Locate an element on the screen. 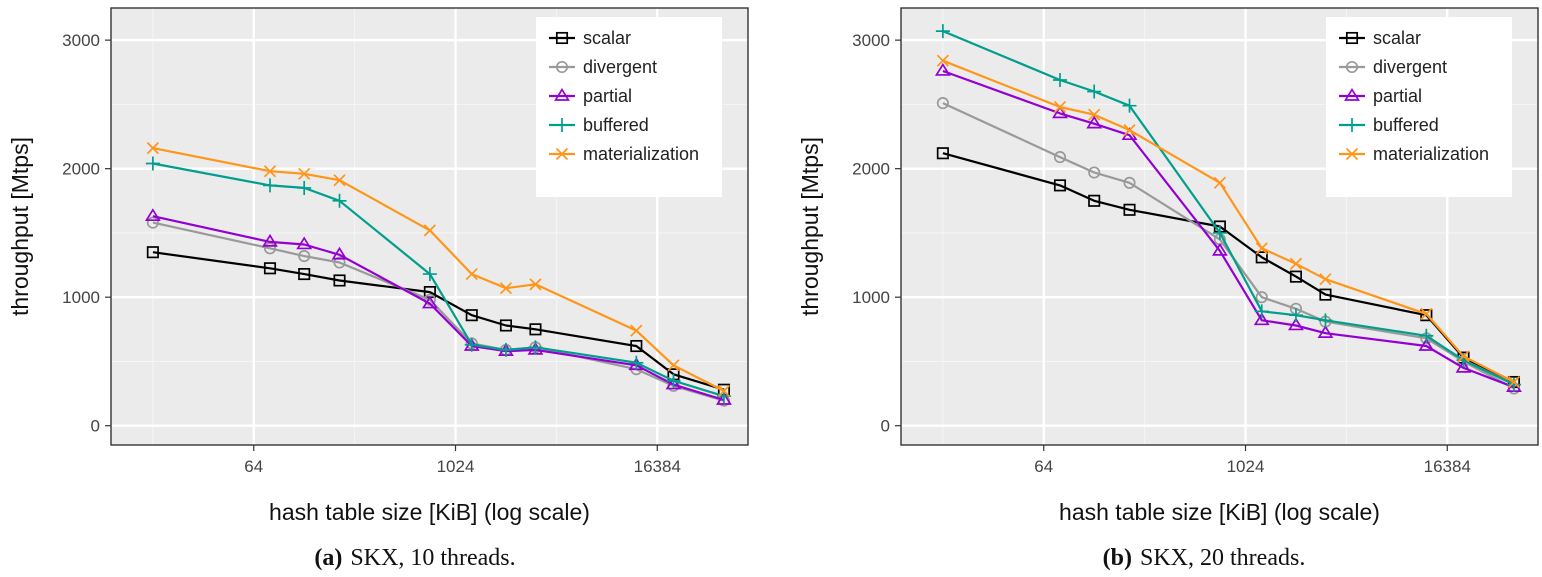 The image size is (1542, 577). figure-caption: (b) SKX, 20 threads. is located at coordinates (1204, 558).